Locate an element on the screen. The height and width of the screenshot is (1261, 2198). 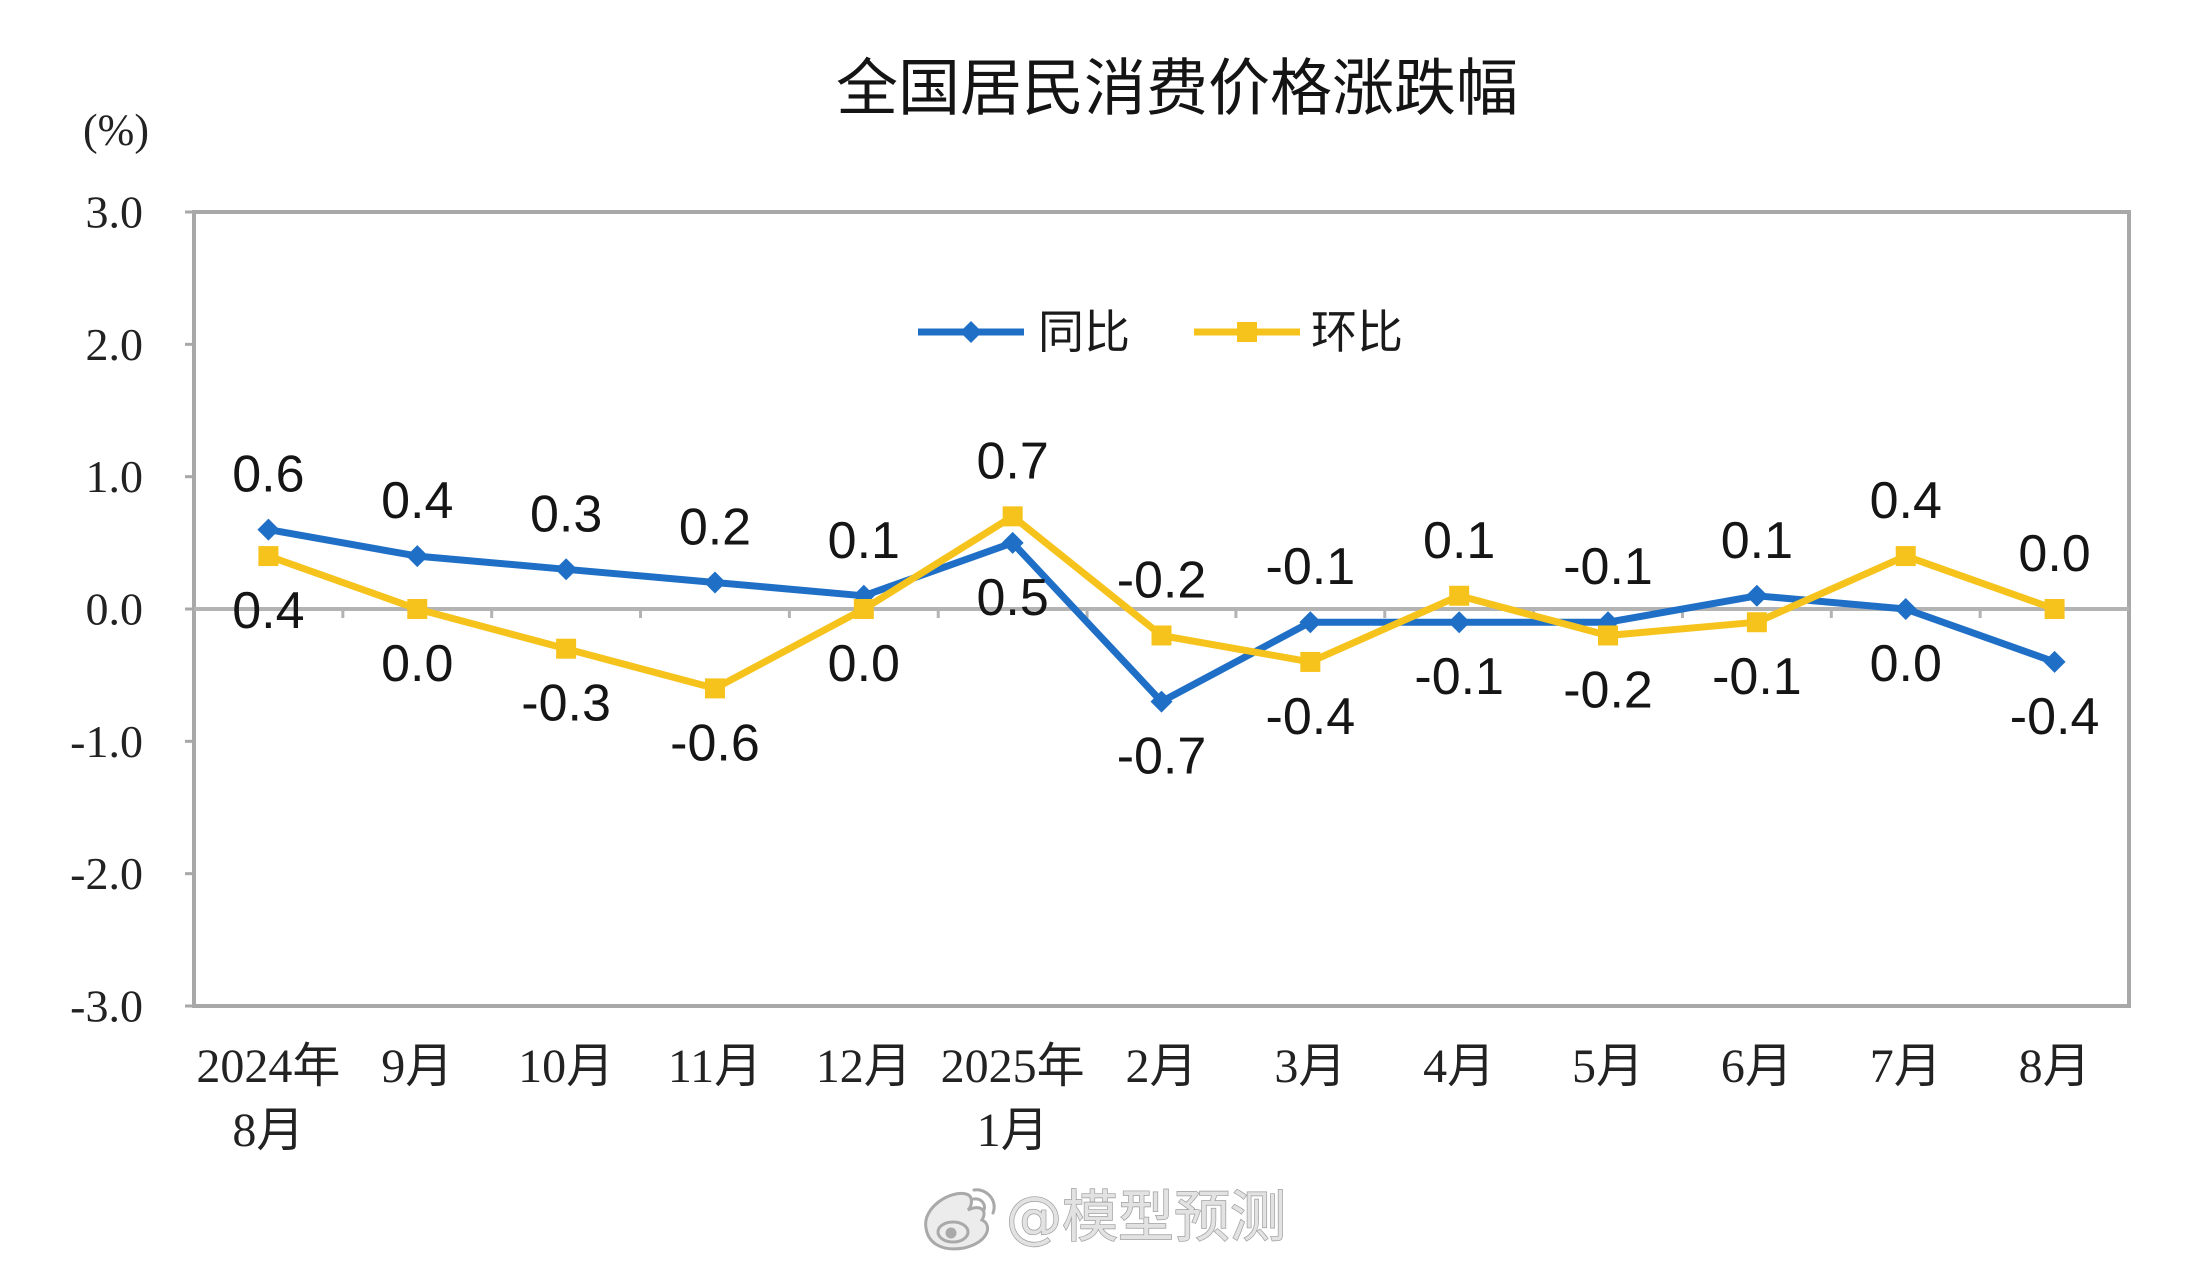
x-tick-label-line: 5月 is located at coordinates (1608, 1066).